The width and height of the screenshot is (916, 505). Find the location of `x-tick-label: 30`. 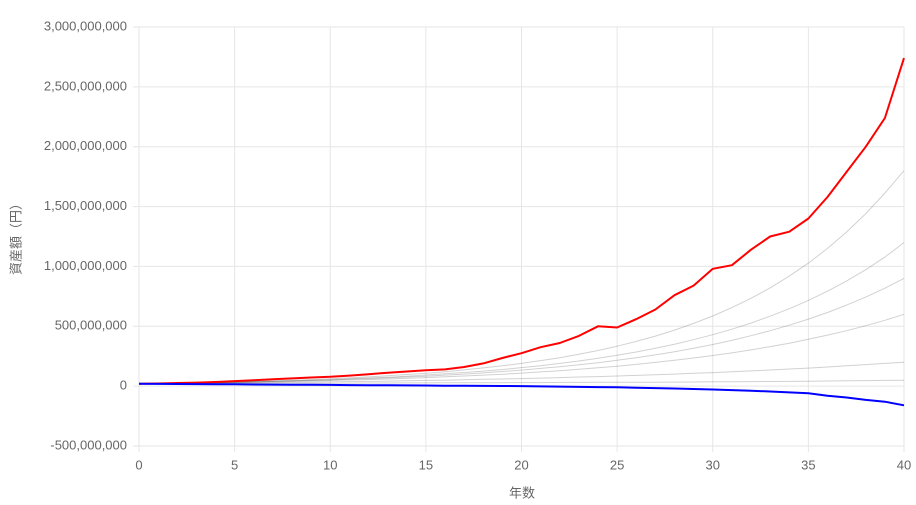

x-tick-label: 30 is located at coordinates (713, 464).